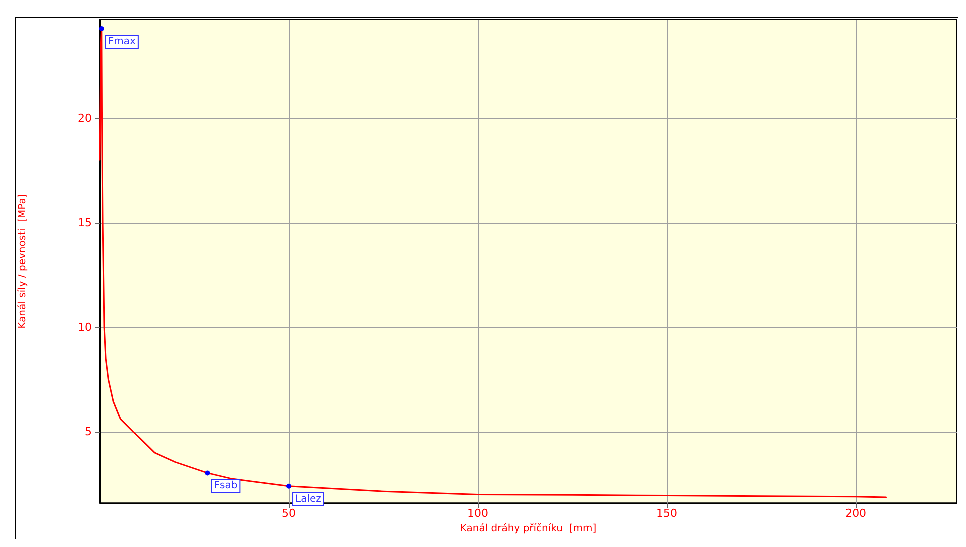 This screenshot has height=547, width=966. Describe the element at coordinates (85, 118) in the screenshot. I see `y-tick-label: 20` at that location.